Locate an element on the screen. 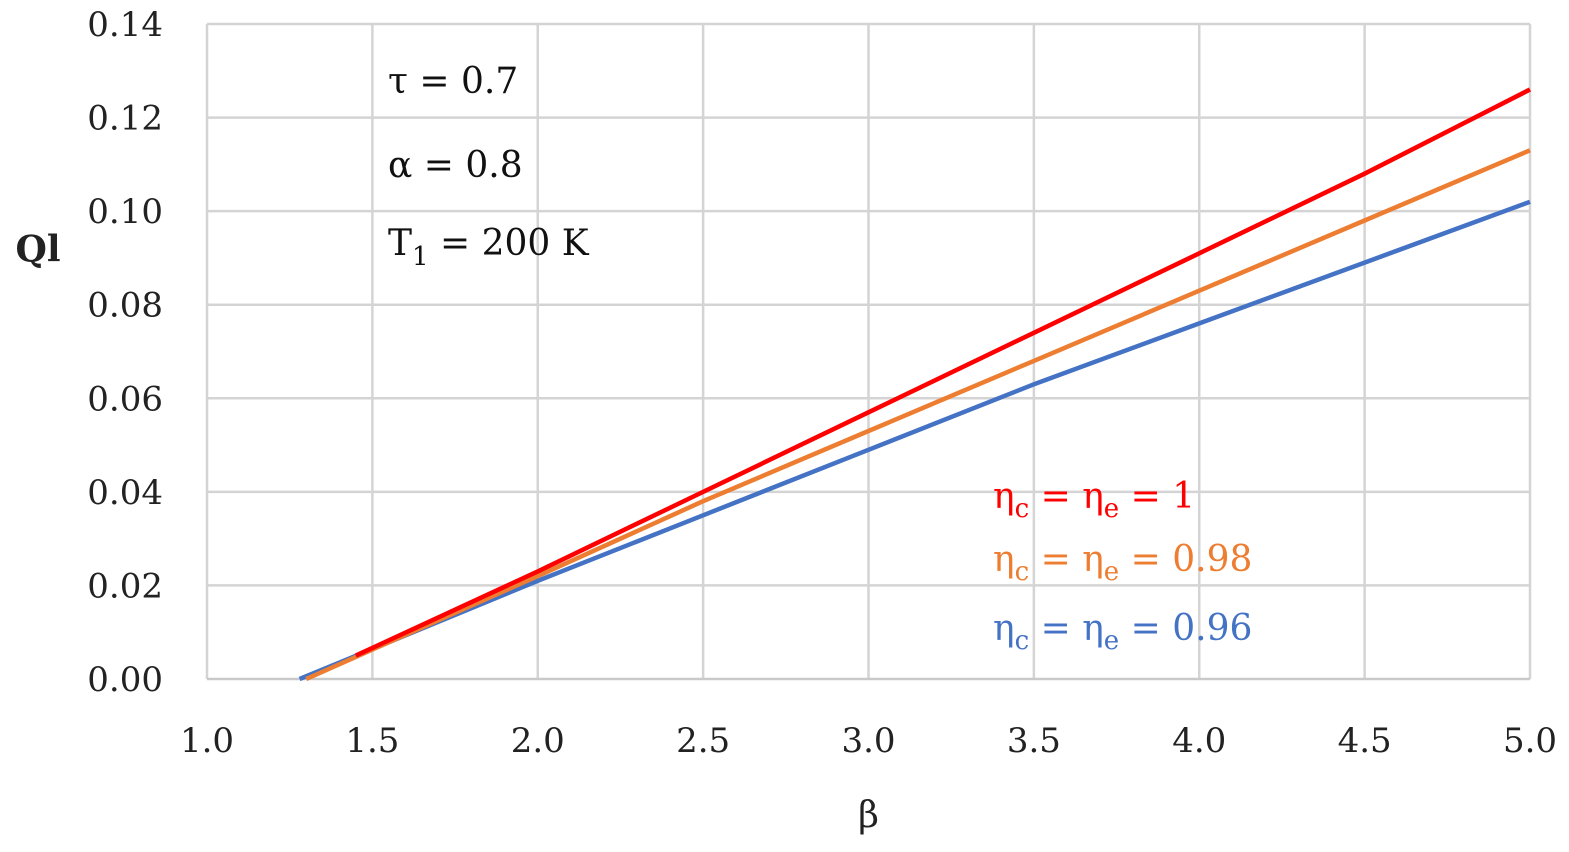  legend-entry: ηc = ηe = 0.98 is located at coordinates (1122, 563).